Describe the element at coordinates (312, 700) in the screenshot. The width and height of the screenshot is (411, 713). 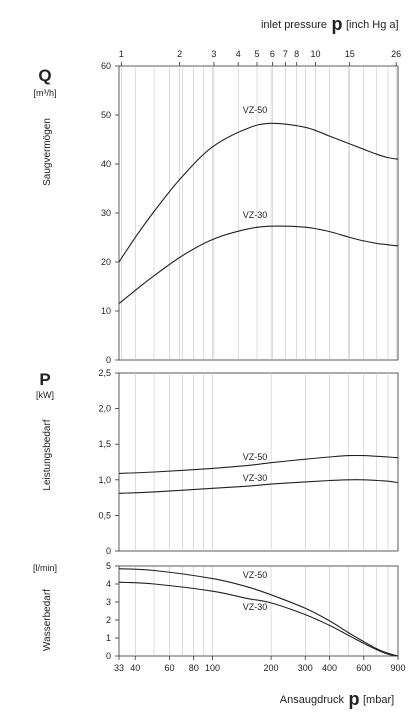
I see `bottom-axis-label-prefix: Ansaugdruck` at that location.